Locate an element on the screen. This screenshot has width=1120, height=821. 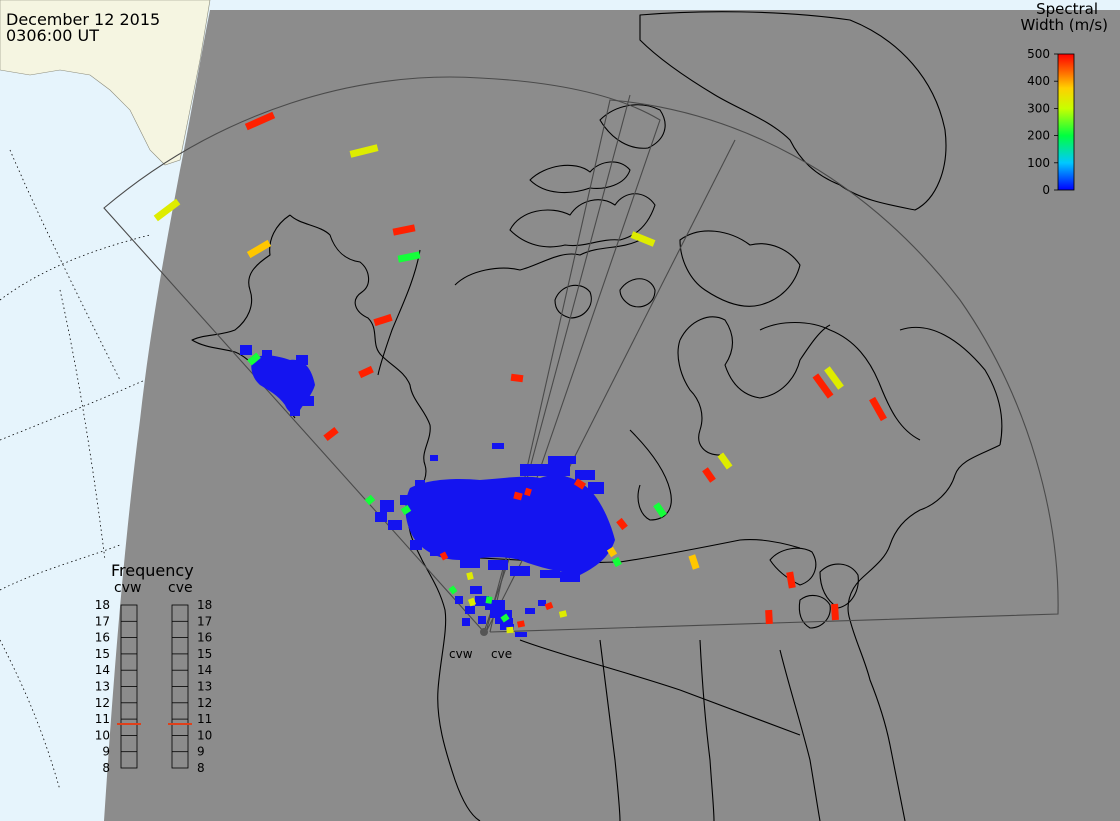
colorbar-tick-label: 200 is located at coordinates (1038, 136).